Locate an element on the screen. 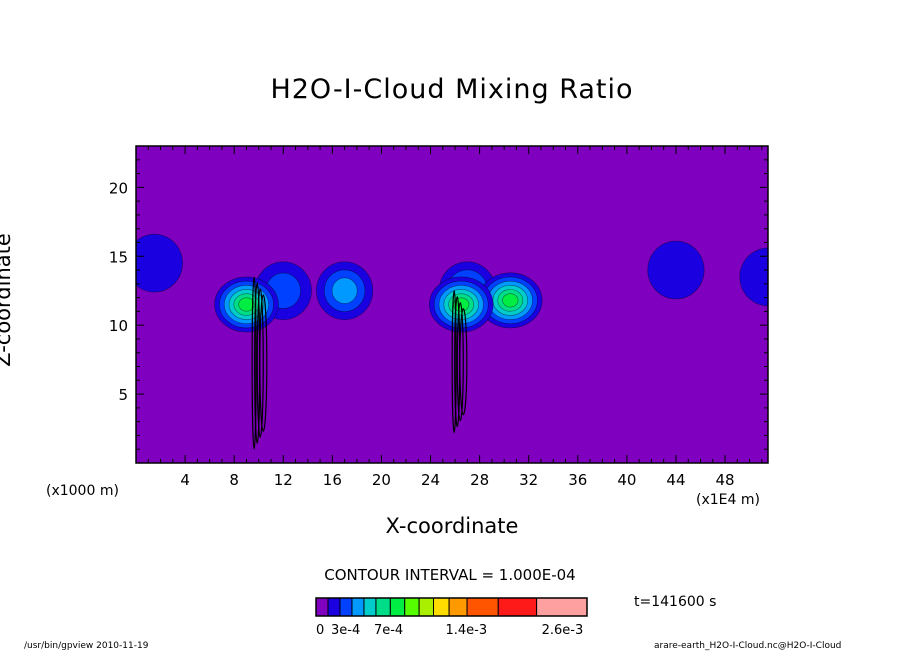 This screenshot has width=904, height=654. colorbar-label: 3e-4 is located at coordinates (345, 630).